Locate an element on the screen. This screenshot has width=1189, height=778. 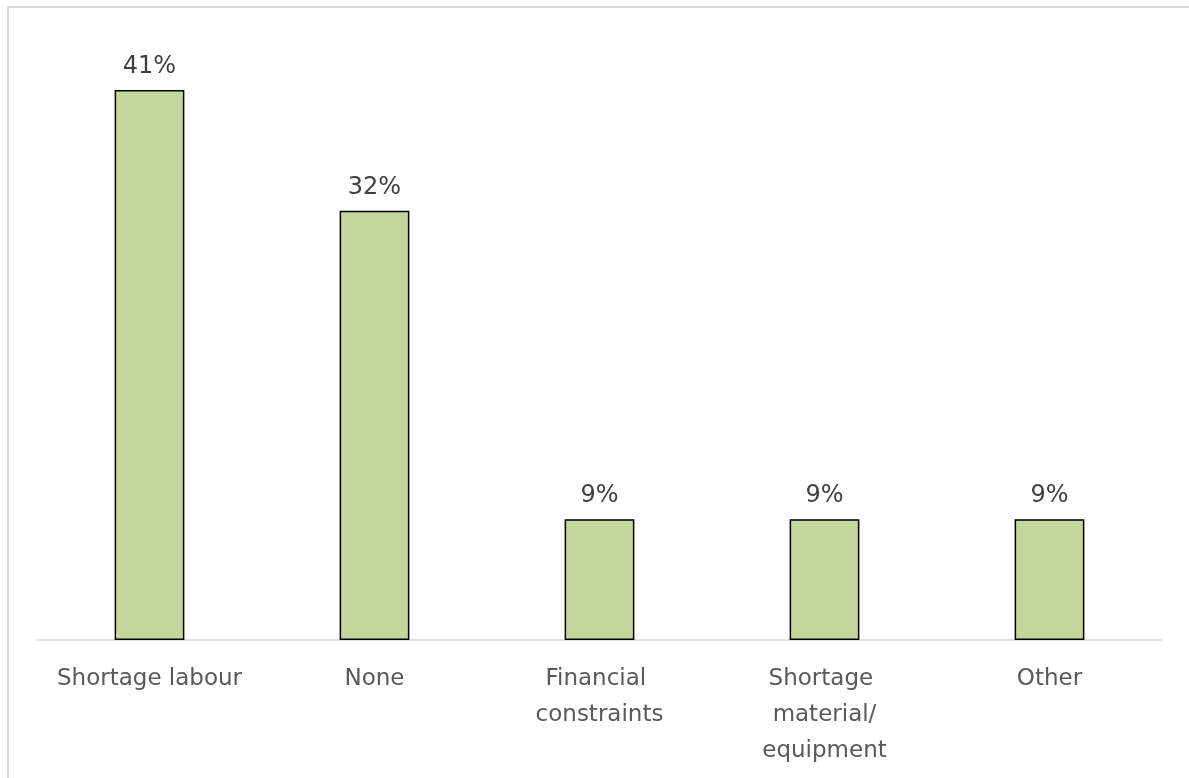
x-tick-label: Other is located at coordinates (1049, 677).